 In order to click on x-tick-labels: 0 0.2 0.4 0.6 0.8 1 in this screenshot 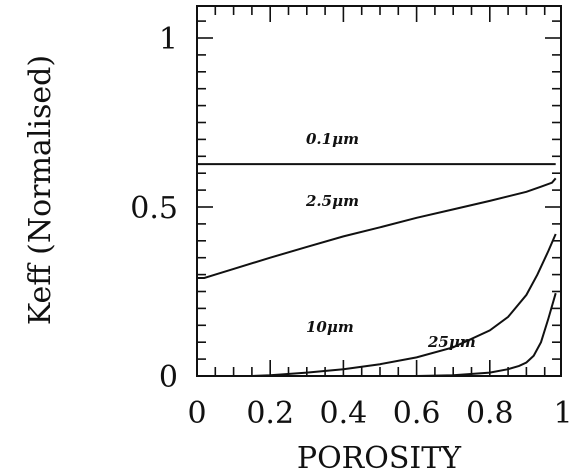, I will do `click(378, 413)`.